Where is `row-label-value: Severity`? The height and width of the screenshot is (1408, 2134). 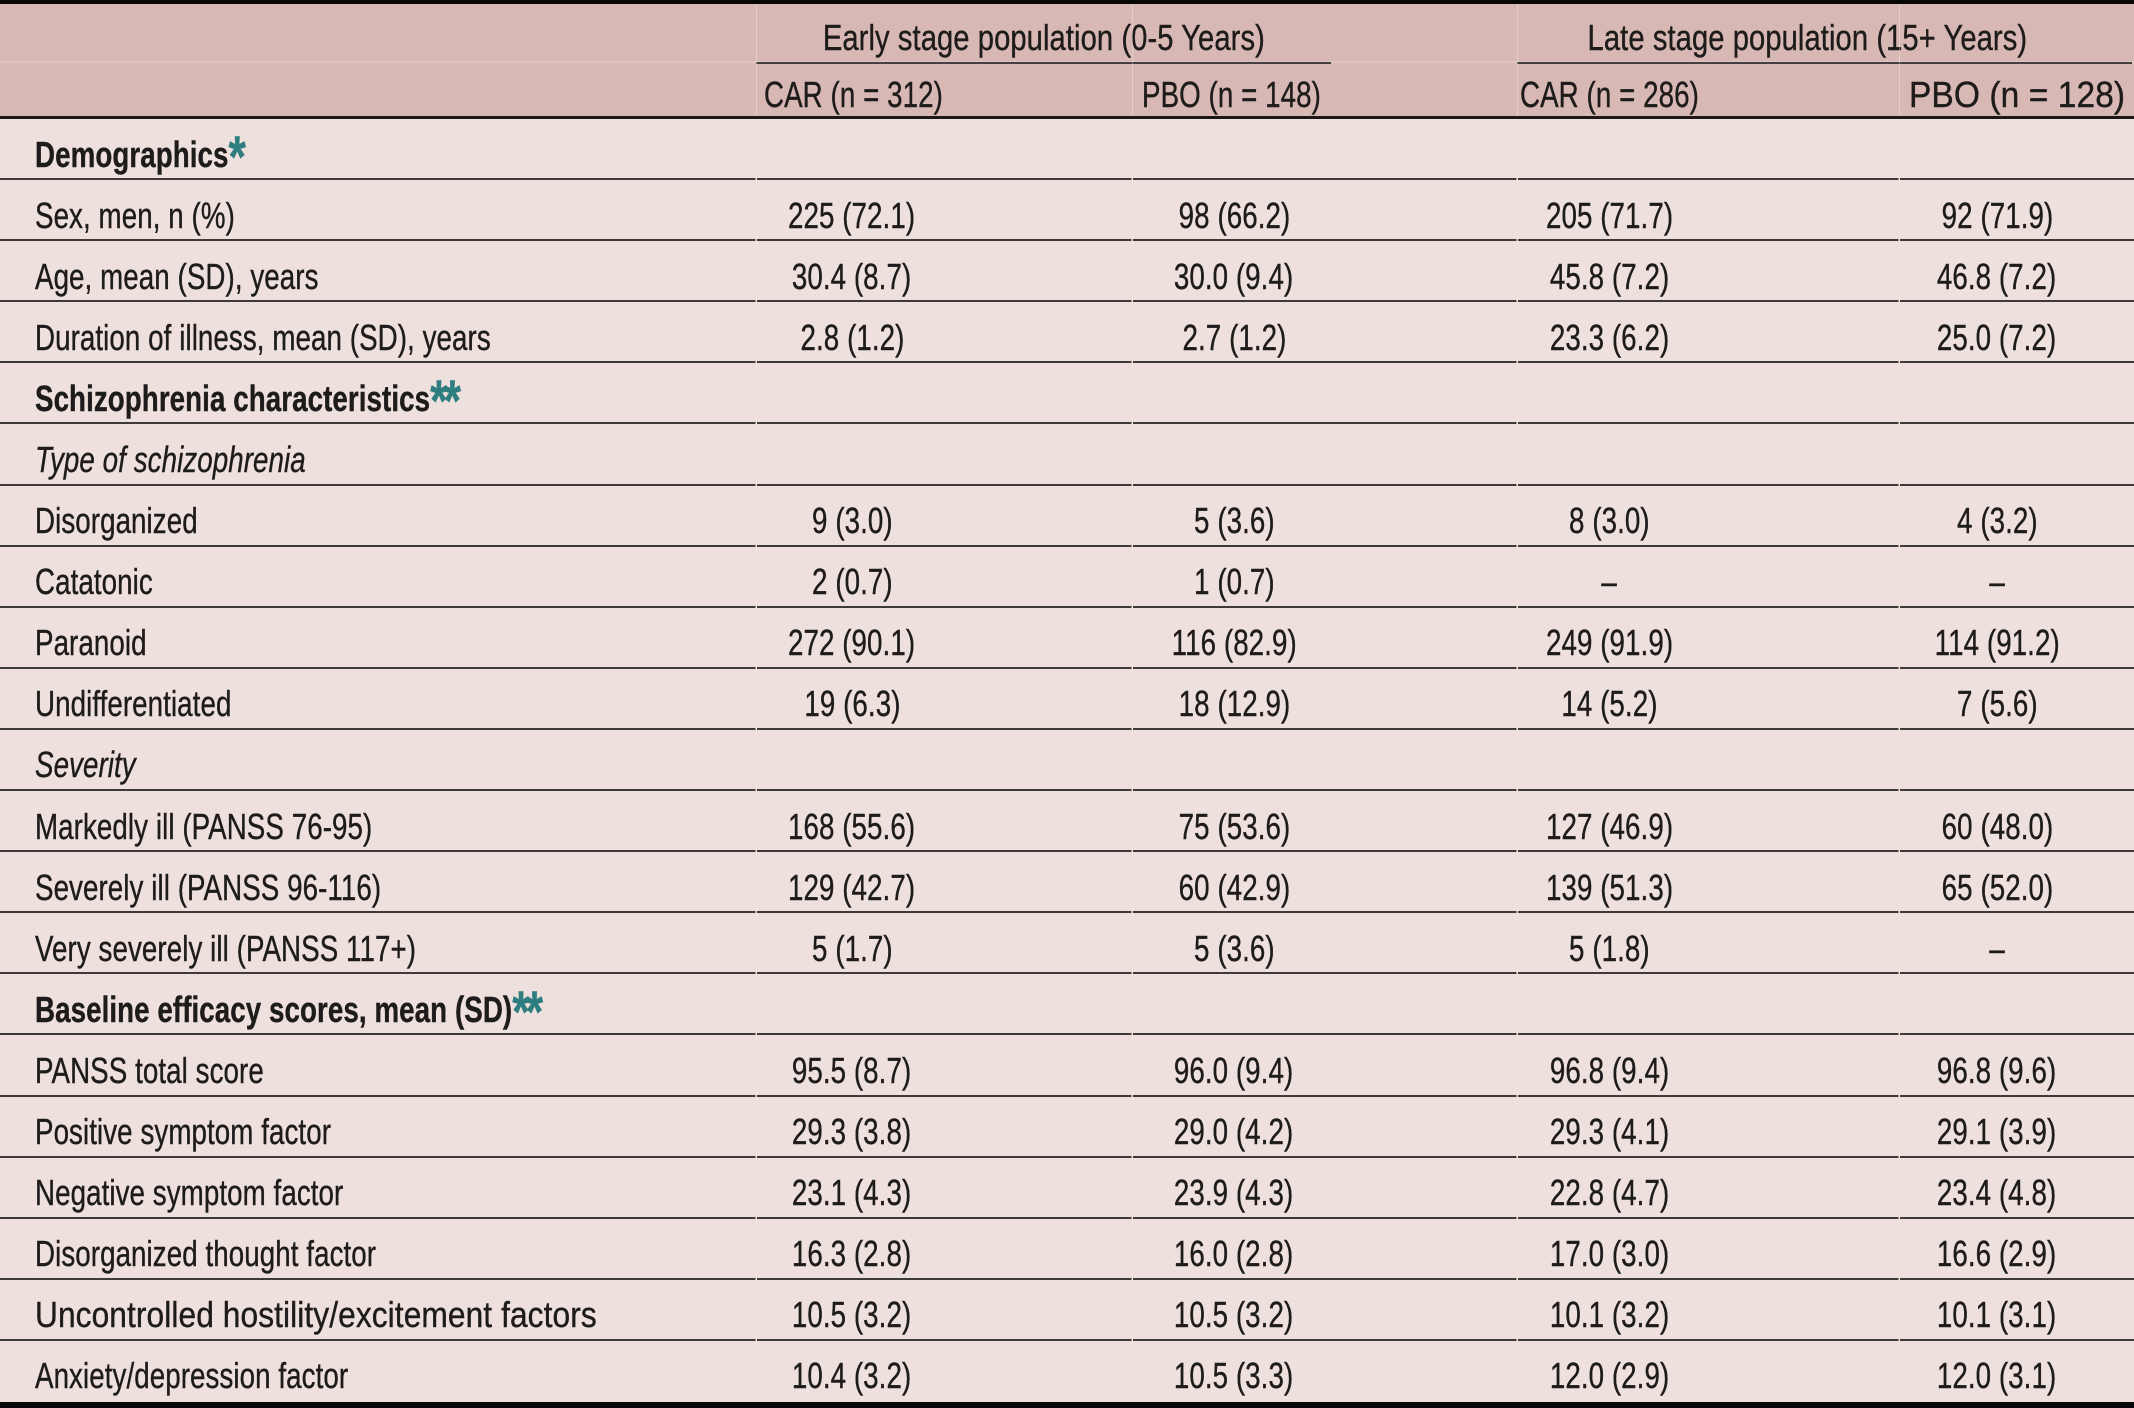
row-label-value: Severity is located at coordinates (85, 765).